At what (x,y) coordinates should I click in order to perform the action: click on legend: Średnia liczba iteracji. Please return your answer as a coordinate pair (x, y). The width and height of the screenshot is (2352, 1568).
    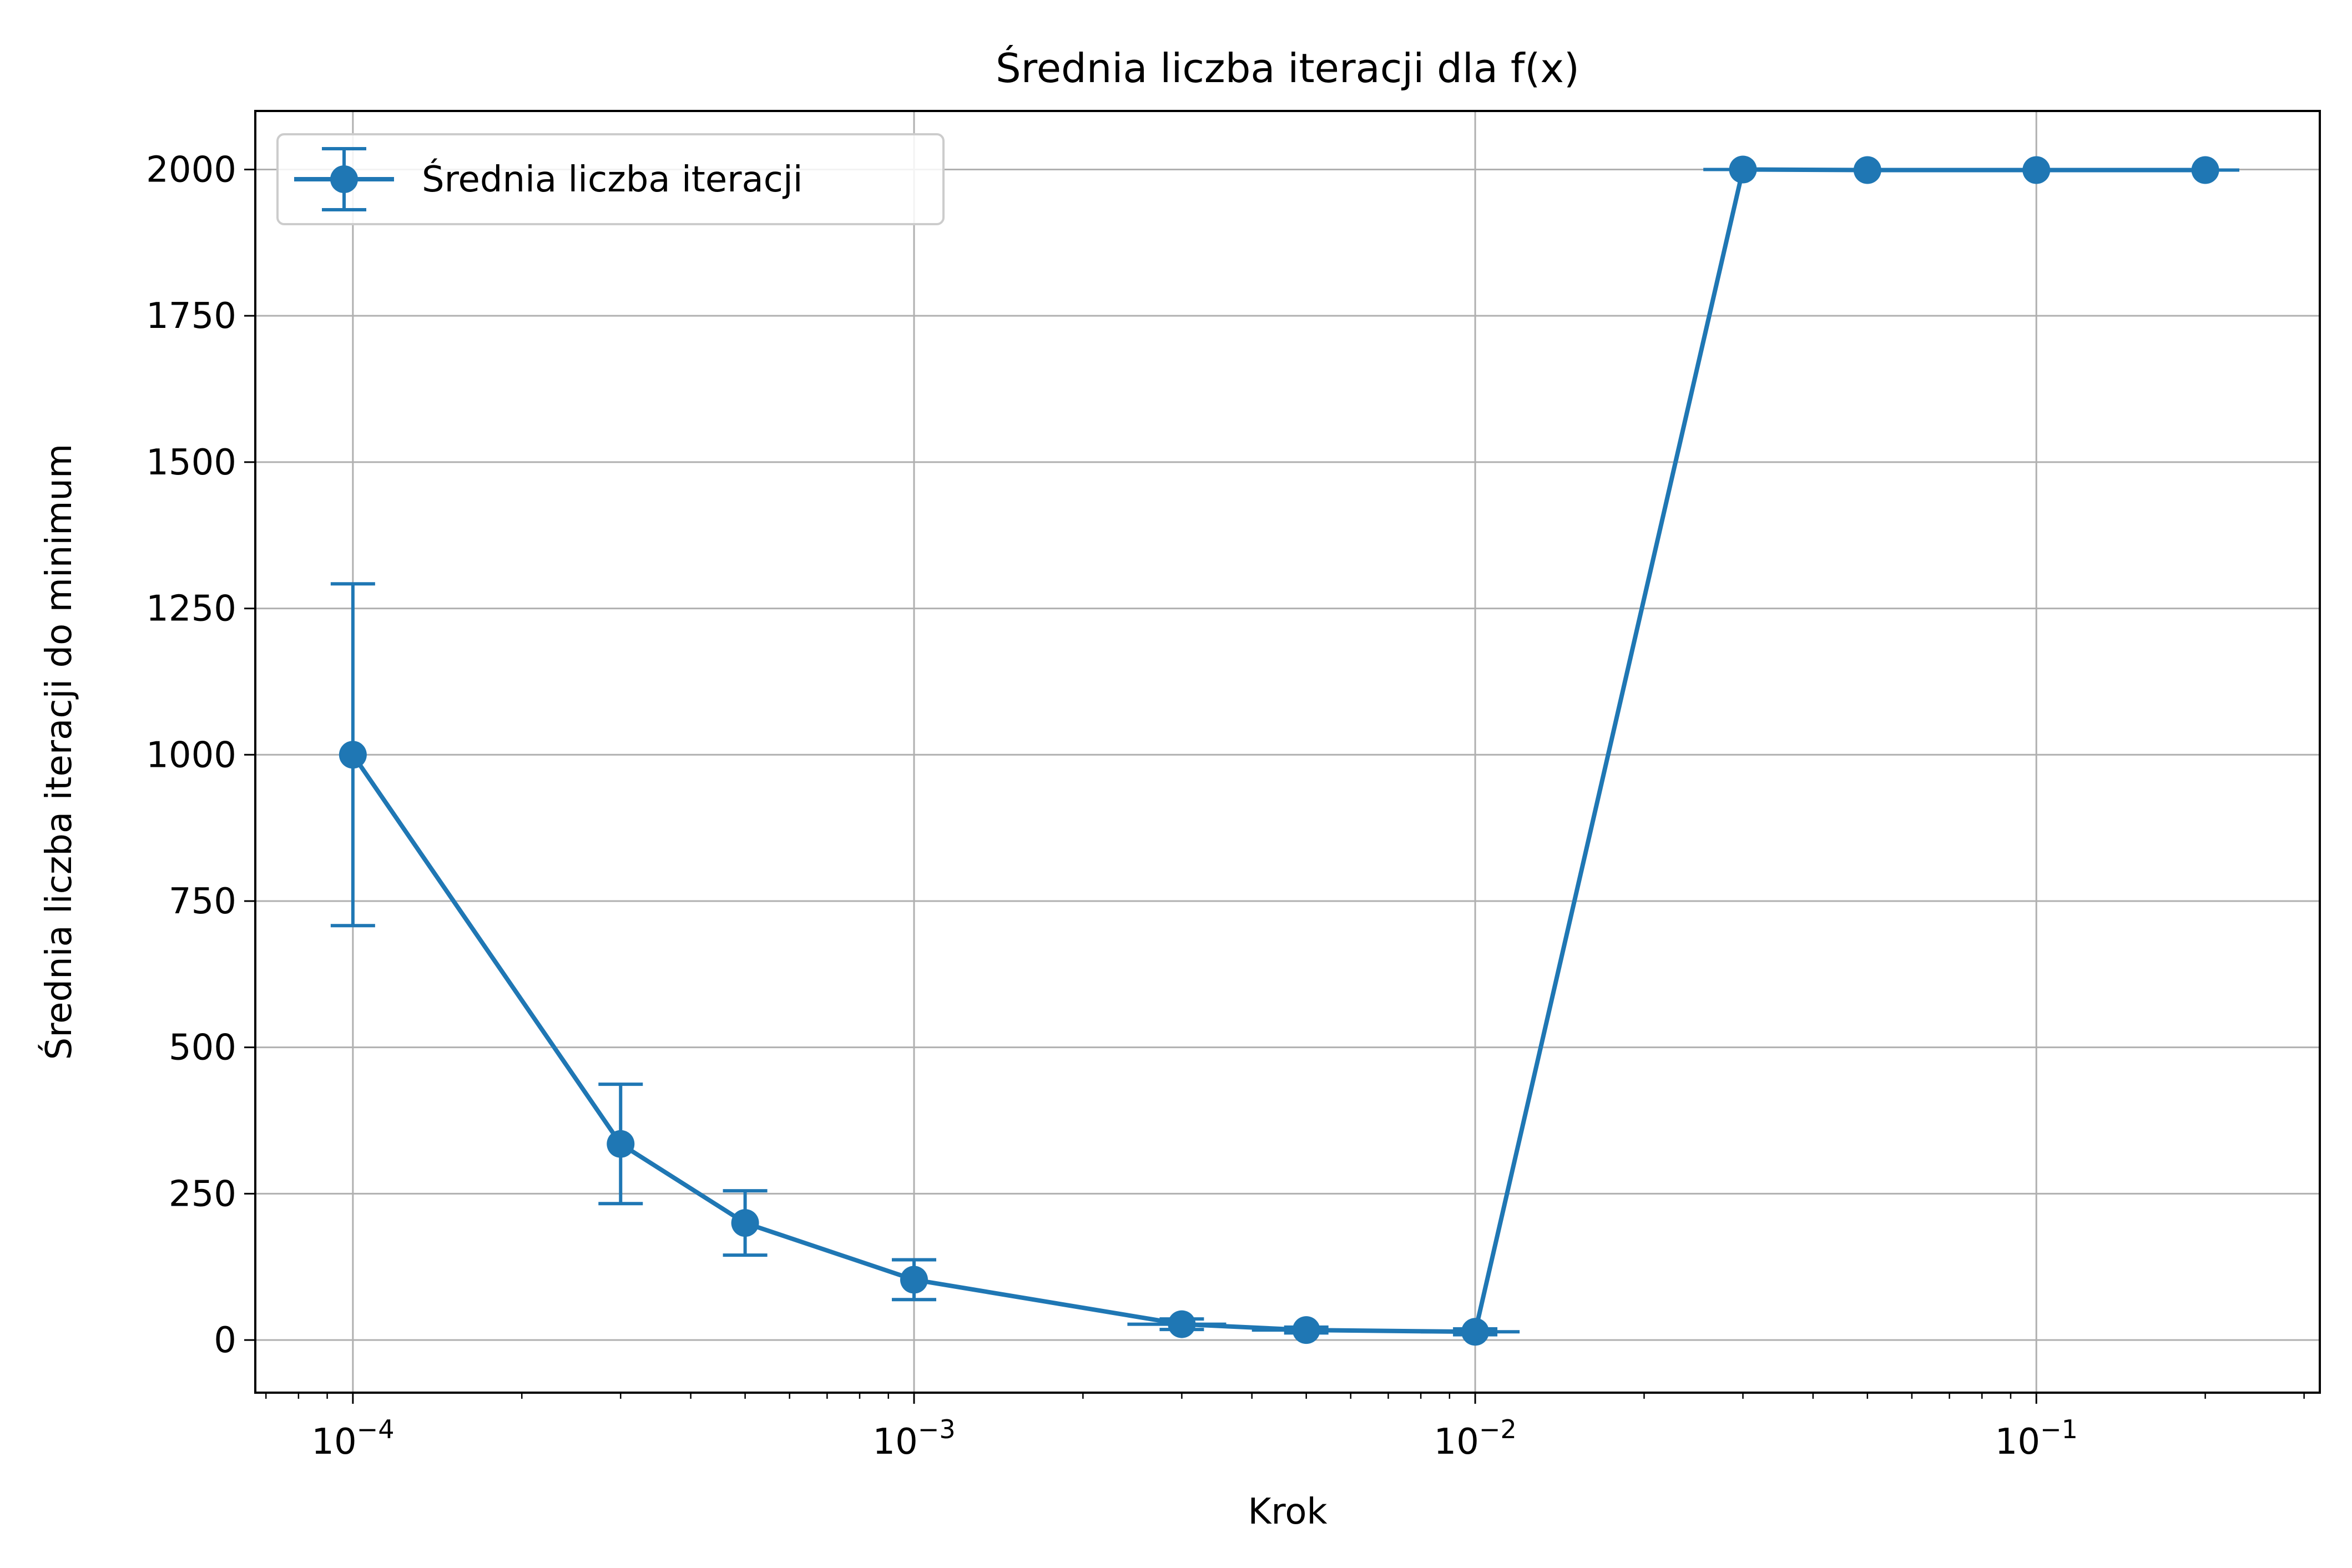
    Looking at the image, I should click on (610, 179).